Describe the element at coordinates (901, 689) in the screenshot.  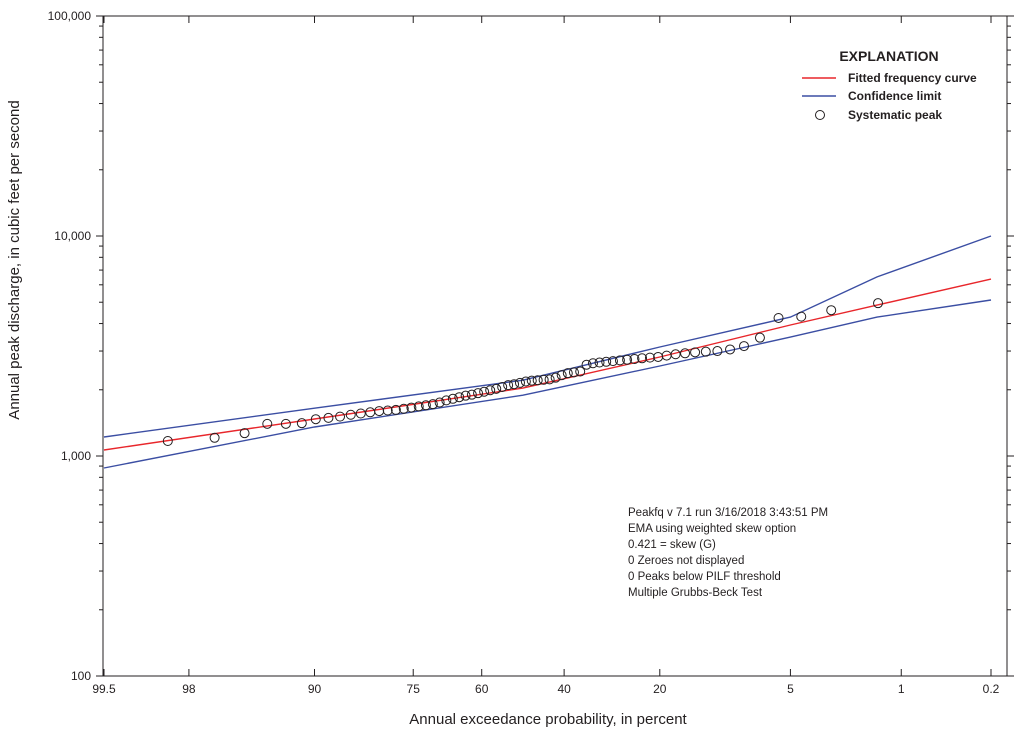
I see `x-tick-label: 1` at that location.